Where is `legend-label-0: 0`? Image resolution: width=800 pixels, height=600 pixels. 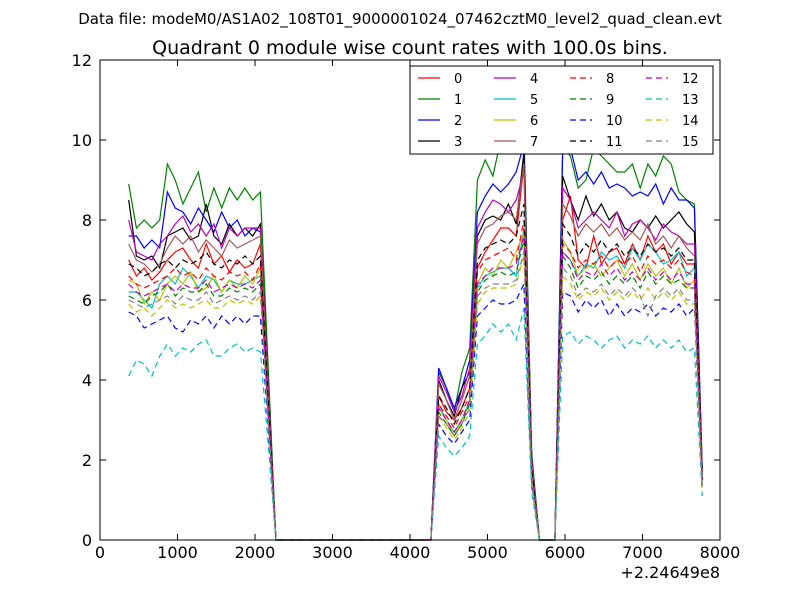 legend-label-0: 0 is located at coordinates (458, 79).